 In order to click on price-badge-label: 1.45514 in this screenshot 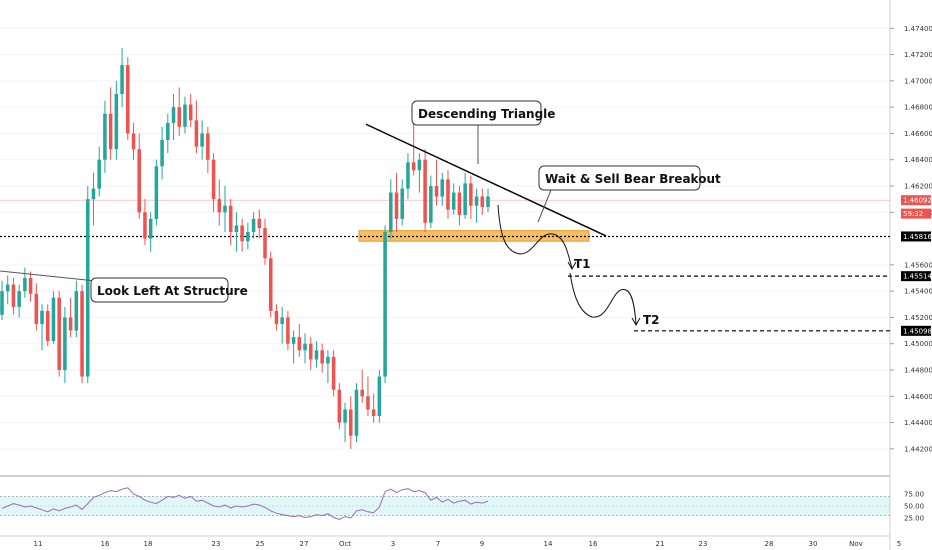, I will do `click(917, 277)`.